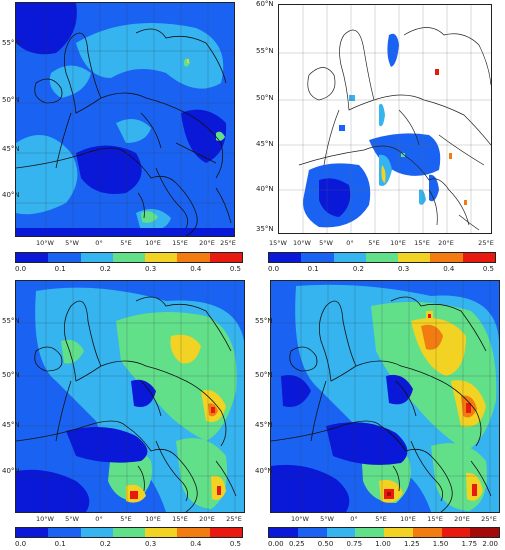 This screenshot has height=550, width=505. I want to click on colorbar-tick-label: 0.4, so click(449, 269).